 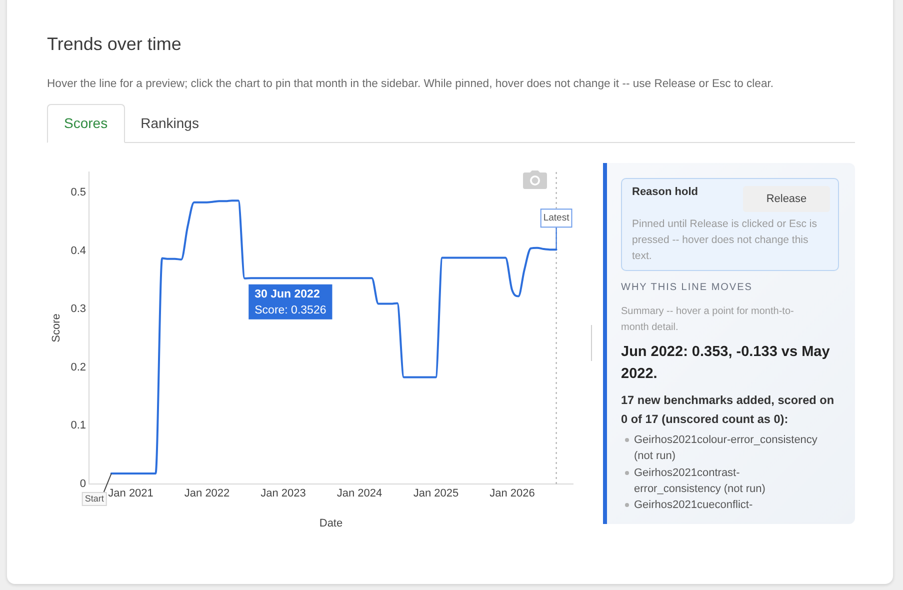 What do you see at coordinates (78, 192) in the screenshot?
I see `y-tick-label: 0.5` at bounding box center [78, 192].